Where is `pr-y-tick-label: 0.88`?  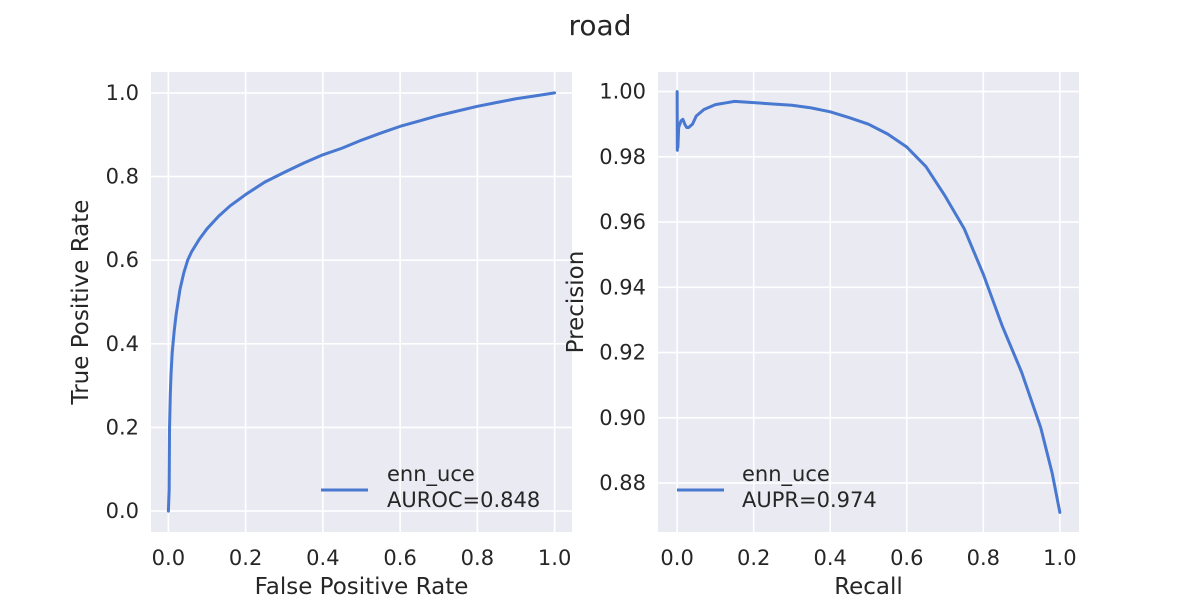
pr-y-tick-label: 0.88 is located at coordinates (622, 483).